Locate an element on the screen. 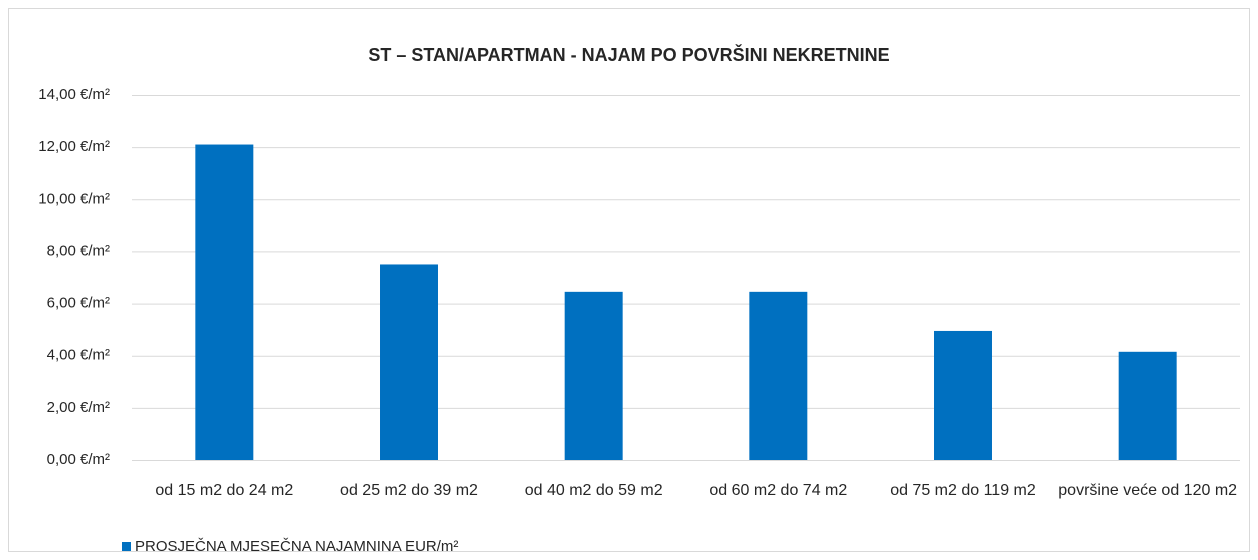 Image resolution: width=1258 pixels, height=560 pixels. y-tick-label: 12,00 €/m² is located at coordinates (74, 146).